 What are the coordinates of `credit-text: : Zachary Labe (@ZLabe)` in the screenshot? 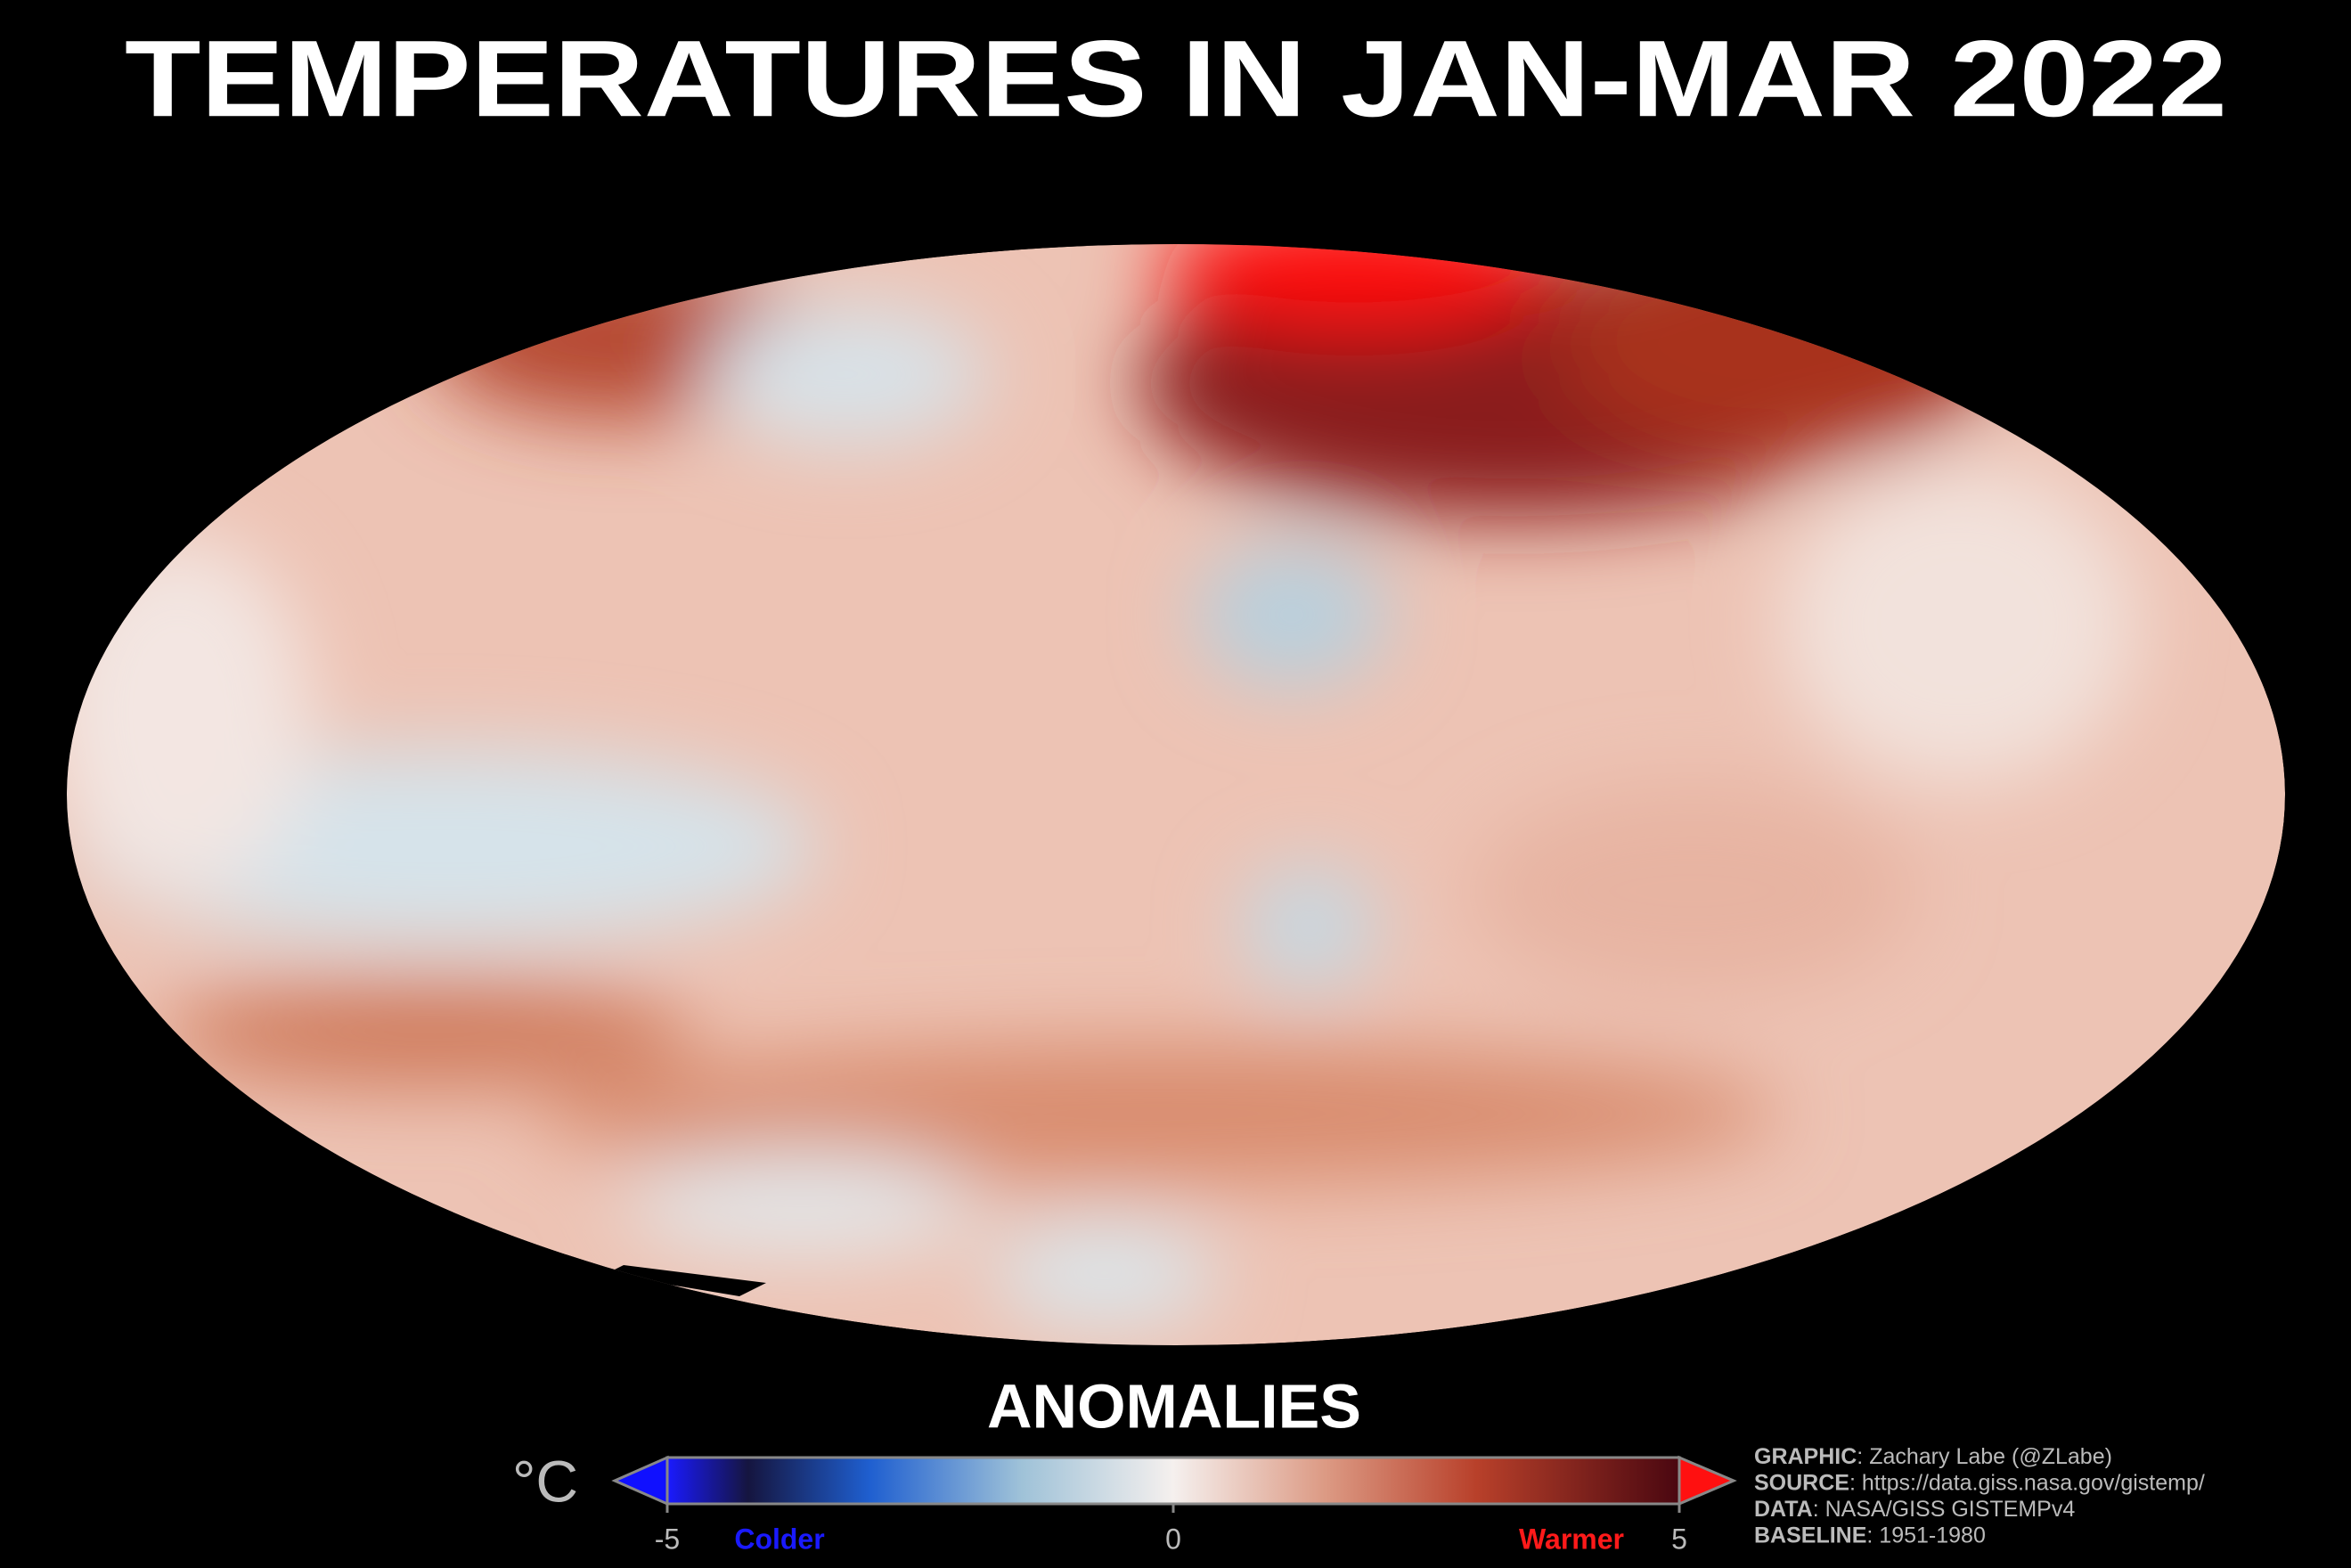 It's located at (1984, 1456).